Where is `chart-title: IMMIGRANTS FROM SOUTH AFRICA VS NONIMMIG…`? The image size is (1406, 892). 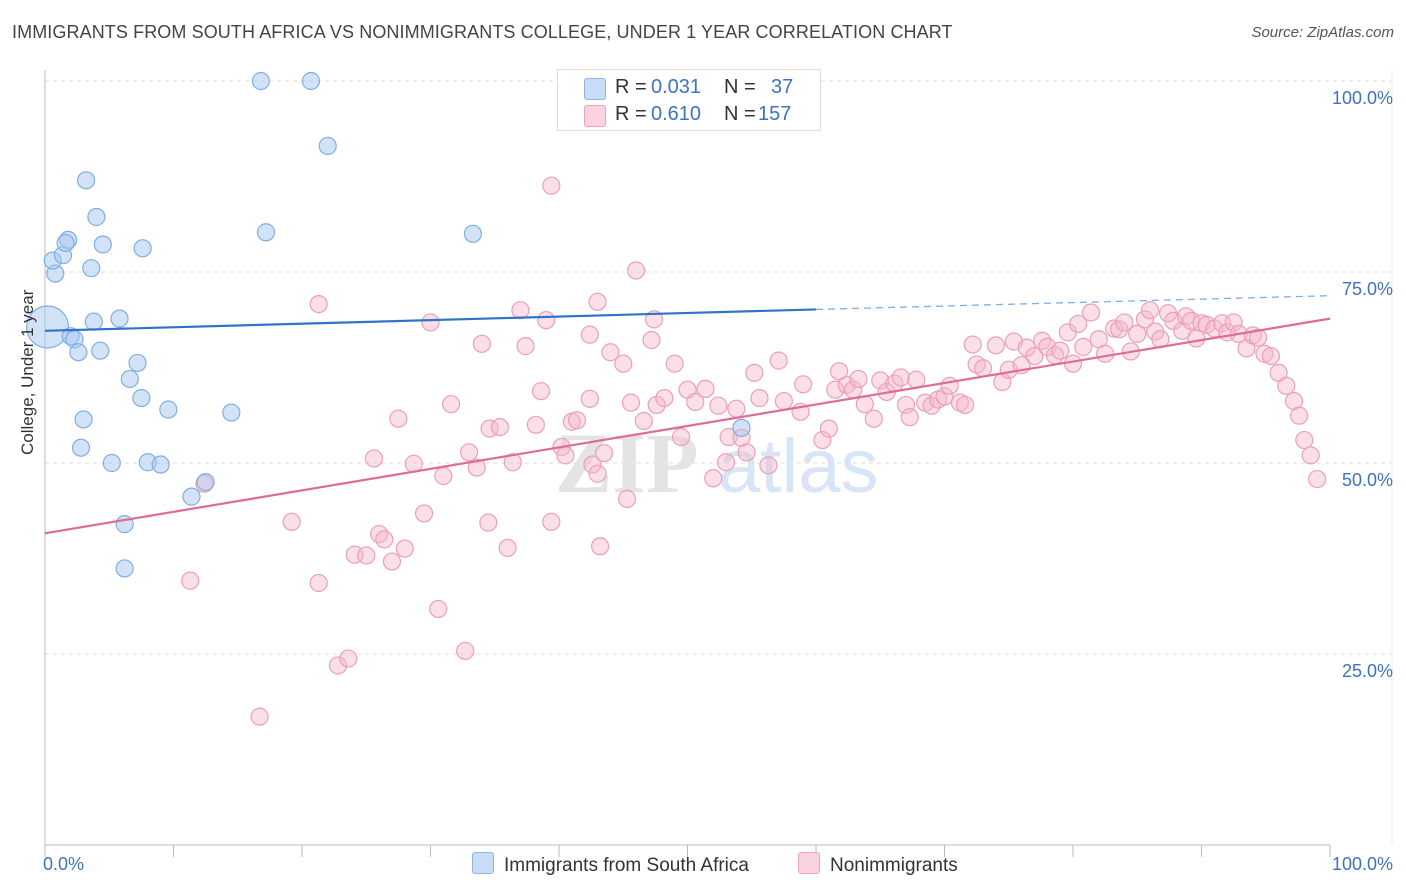
chart-title: IMMIGRANTS FROM SOUTH AFRICA VS NONIMMIG… is located at coordinates (482, 32).